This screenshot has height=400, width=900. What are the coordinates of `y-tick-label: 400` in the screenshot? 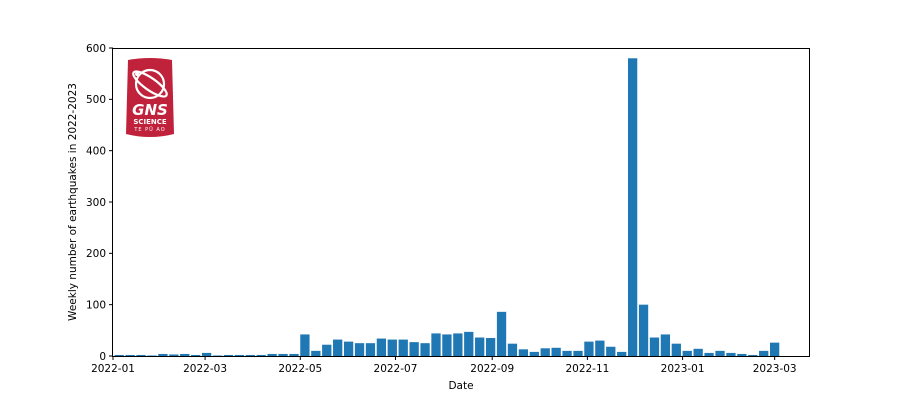 It's located at (96, 151).